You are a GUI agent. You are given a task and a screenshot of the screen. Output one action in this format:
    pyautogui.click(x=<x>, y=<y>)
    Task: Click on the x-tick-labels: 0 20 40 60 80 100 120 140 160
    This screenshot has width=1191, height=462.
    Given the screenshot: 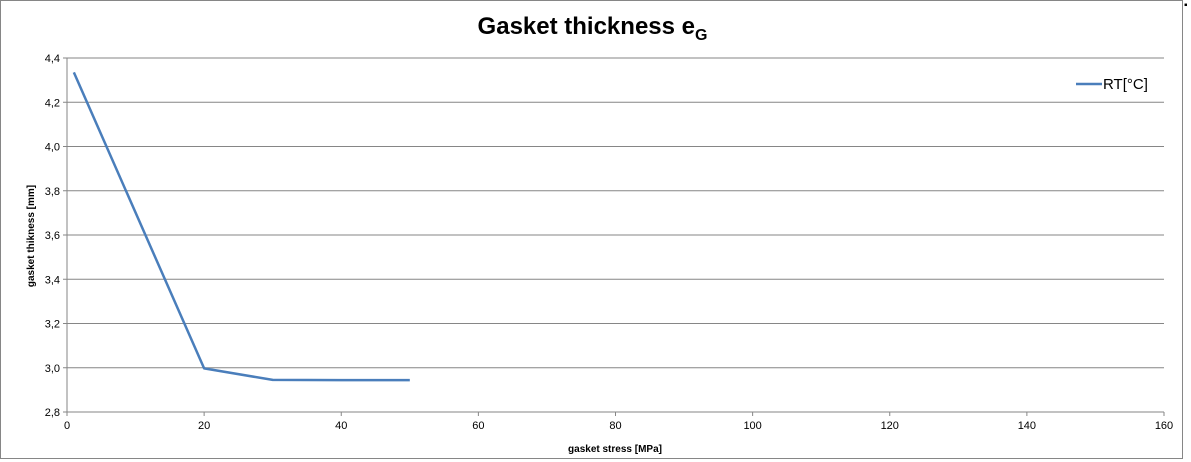 What is the action you would take?
    pyautogui.click(x=618, y=426)
    